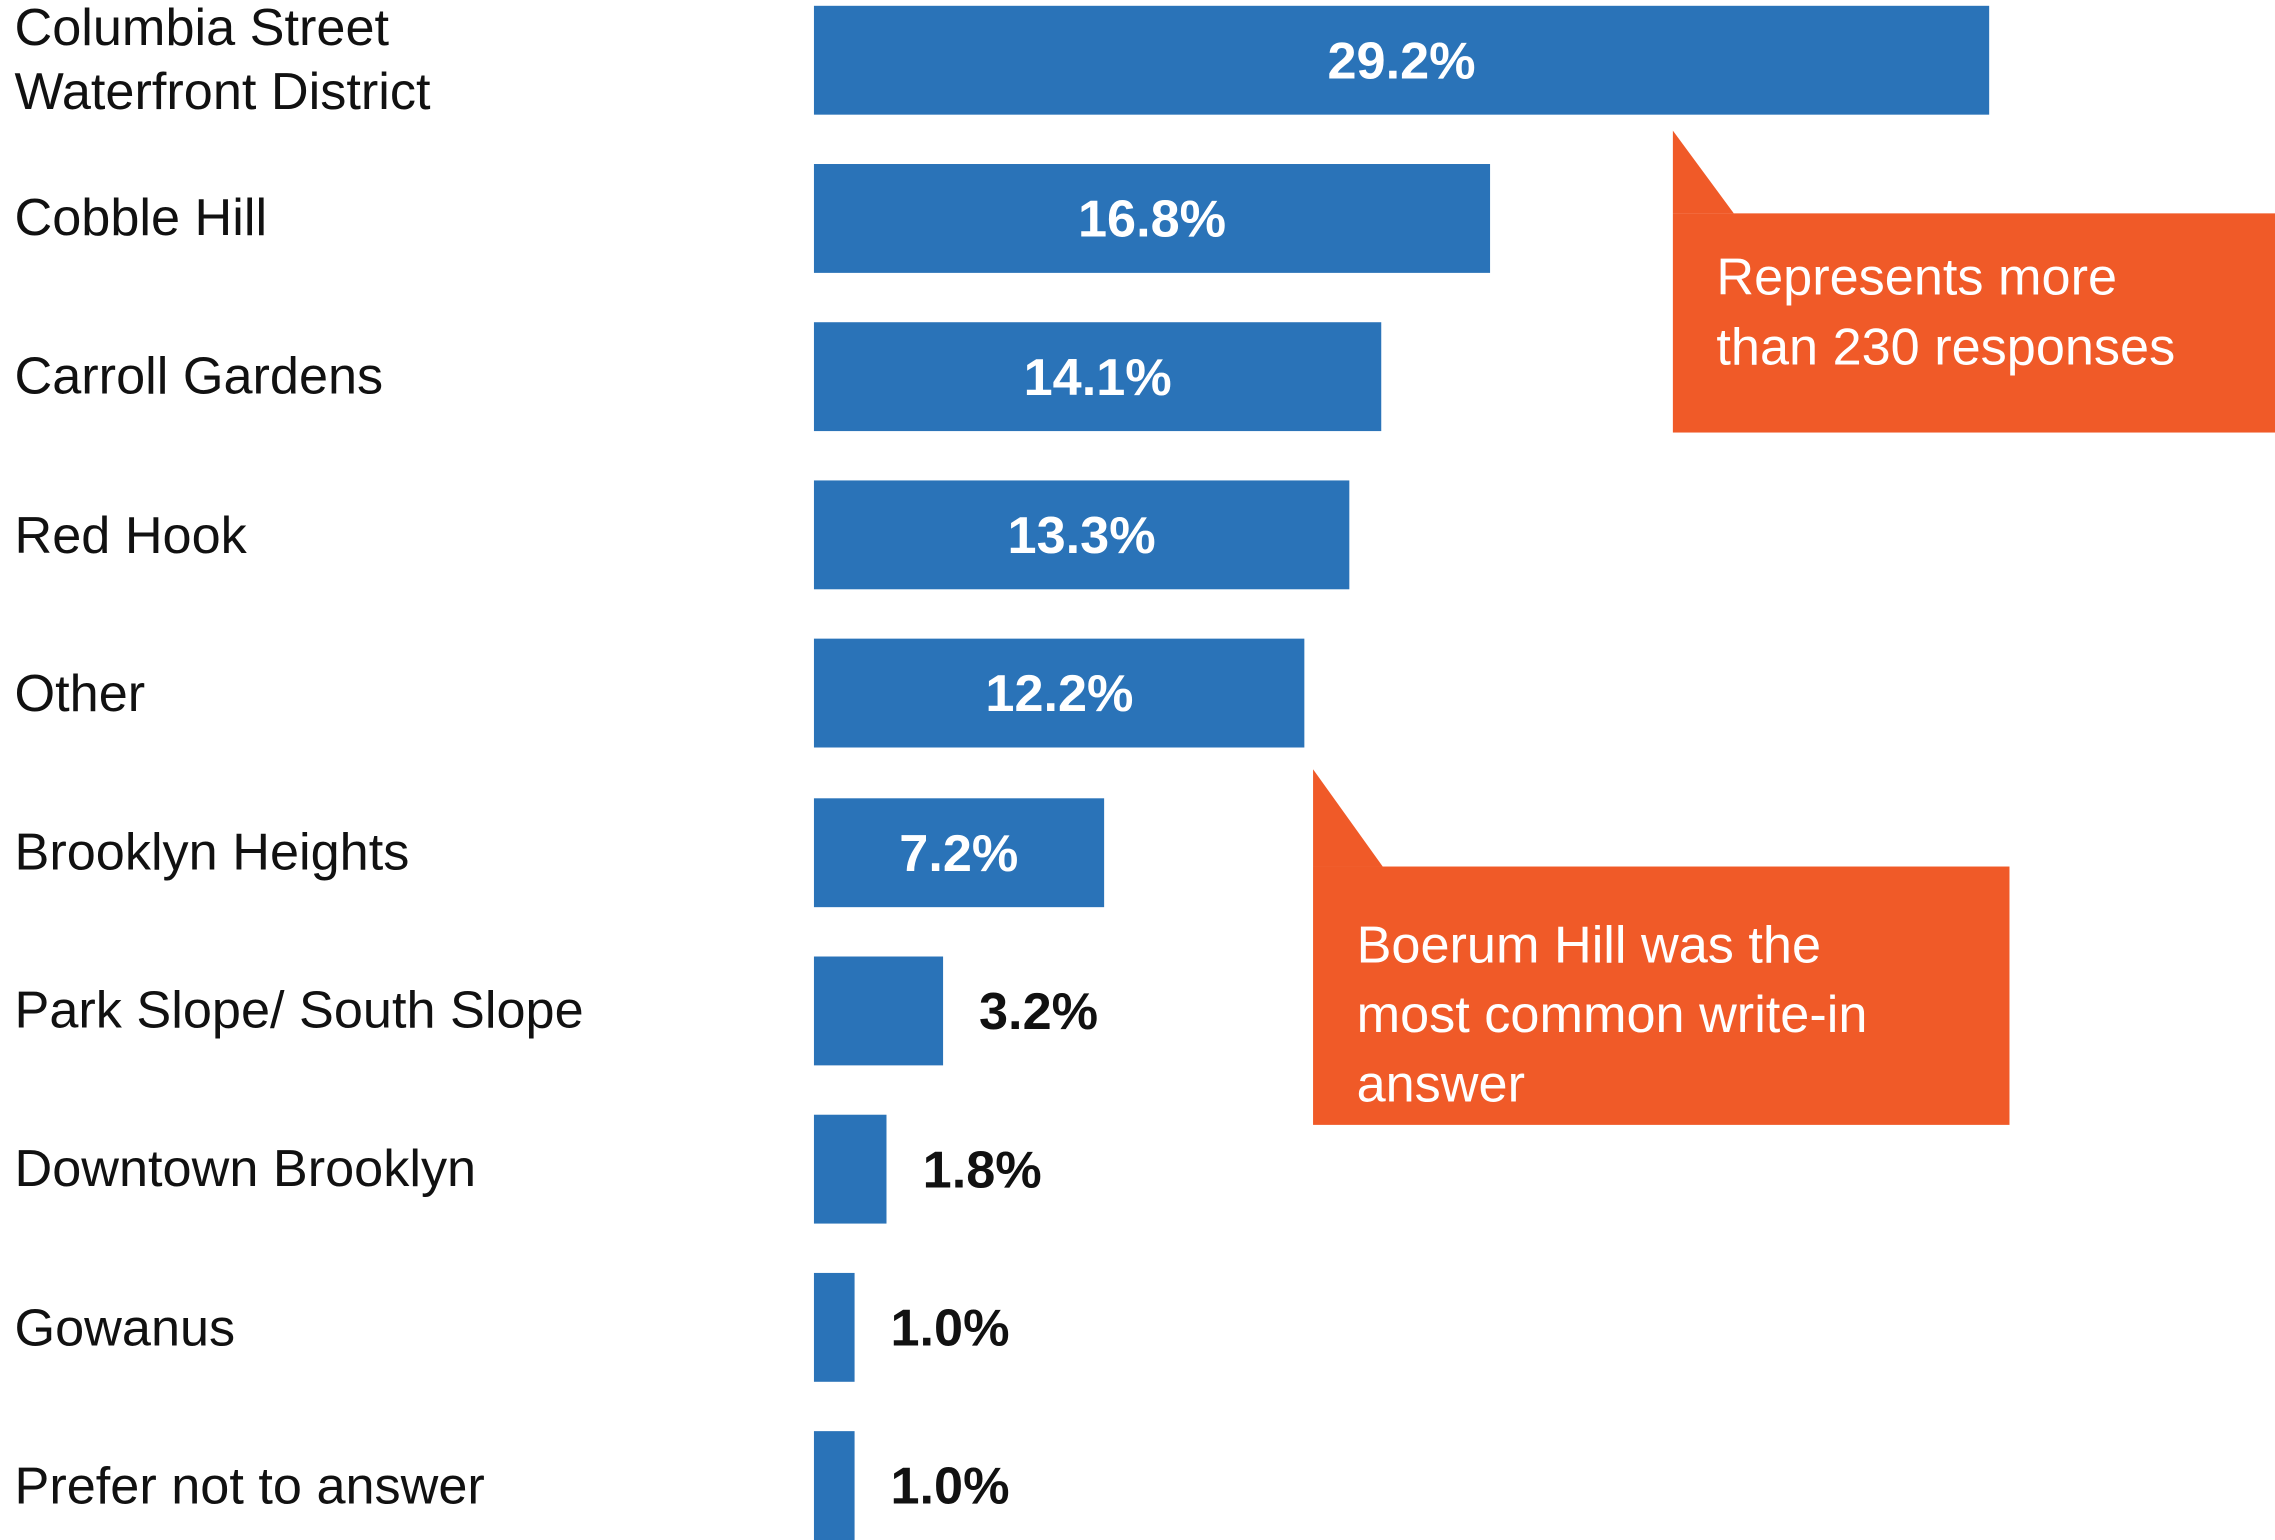 This screenshot has width=2275, height=1540. I want to click on category-label: Red Hook, so click(130, 534).